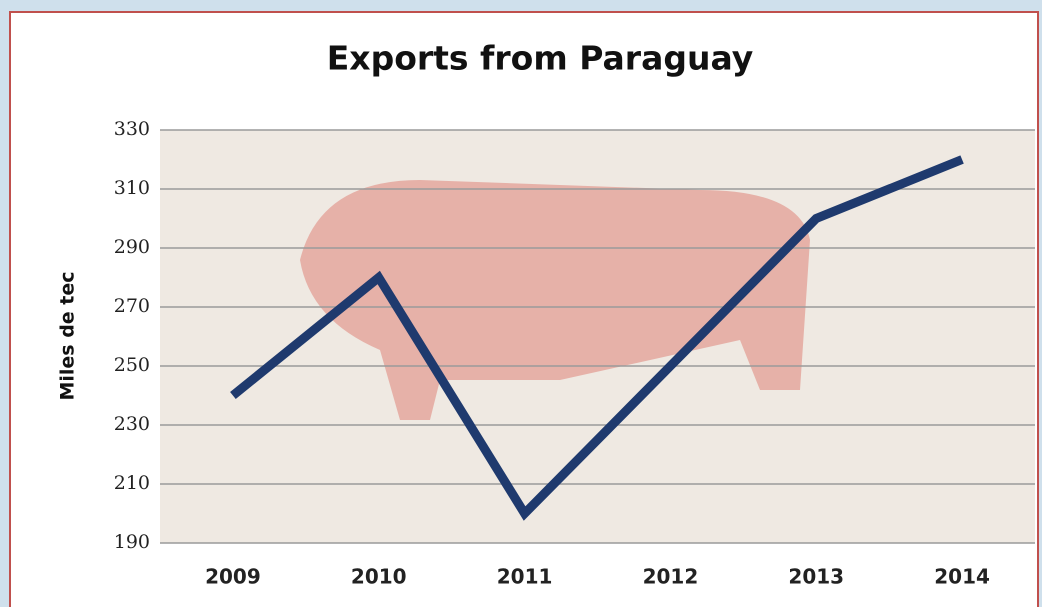  What do you see at coordinates (68, 335) in the screenshot?
I see `y-axis-label: Miles de tec` at bounding box center [68, 335].